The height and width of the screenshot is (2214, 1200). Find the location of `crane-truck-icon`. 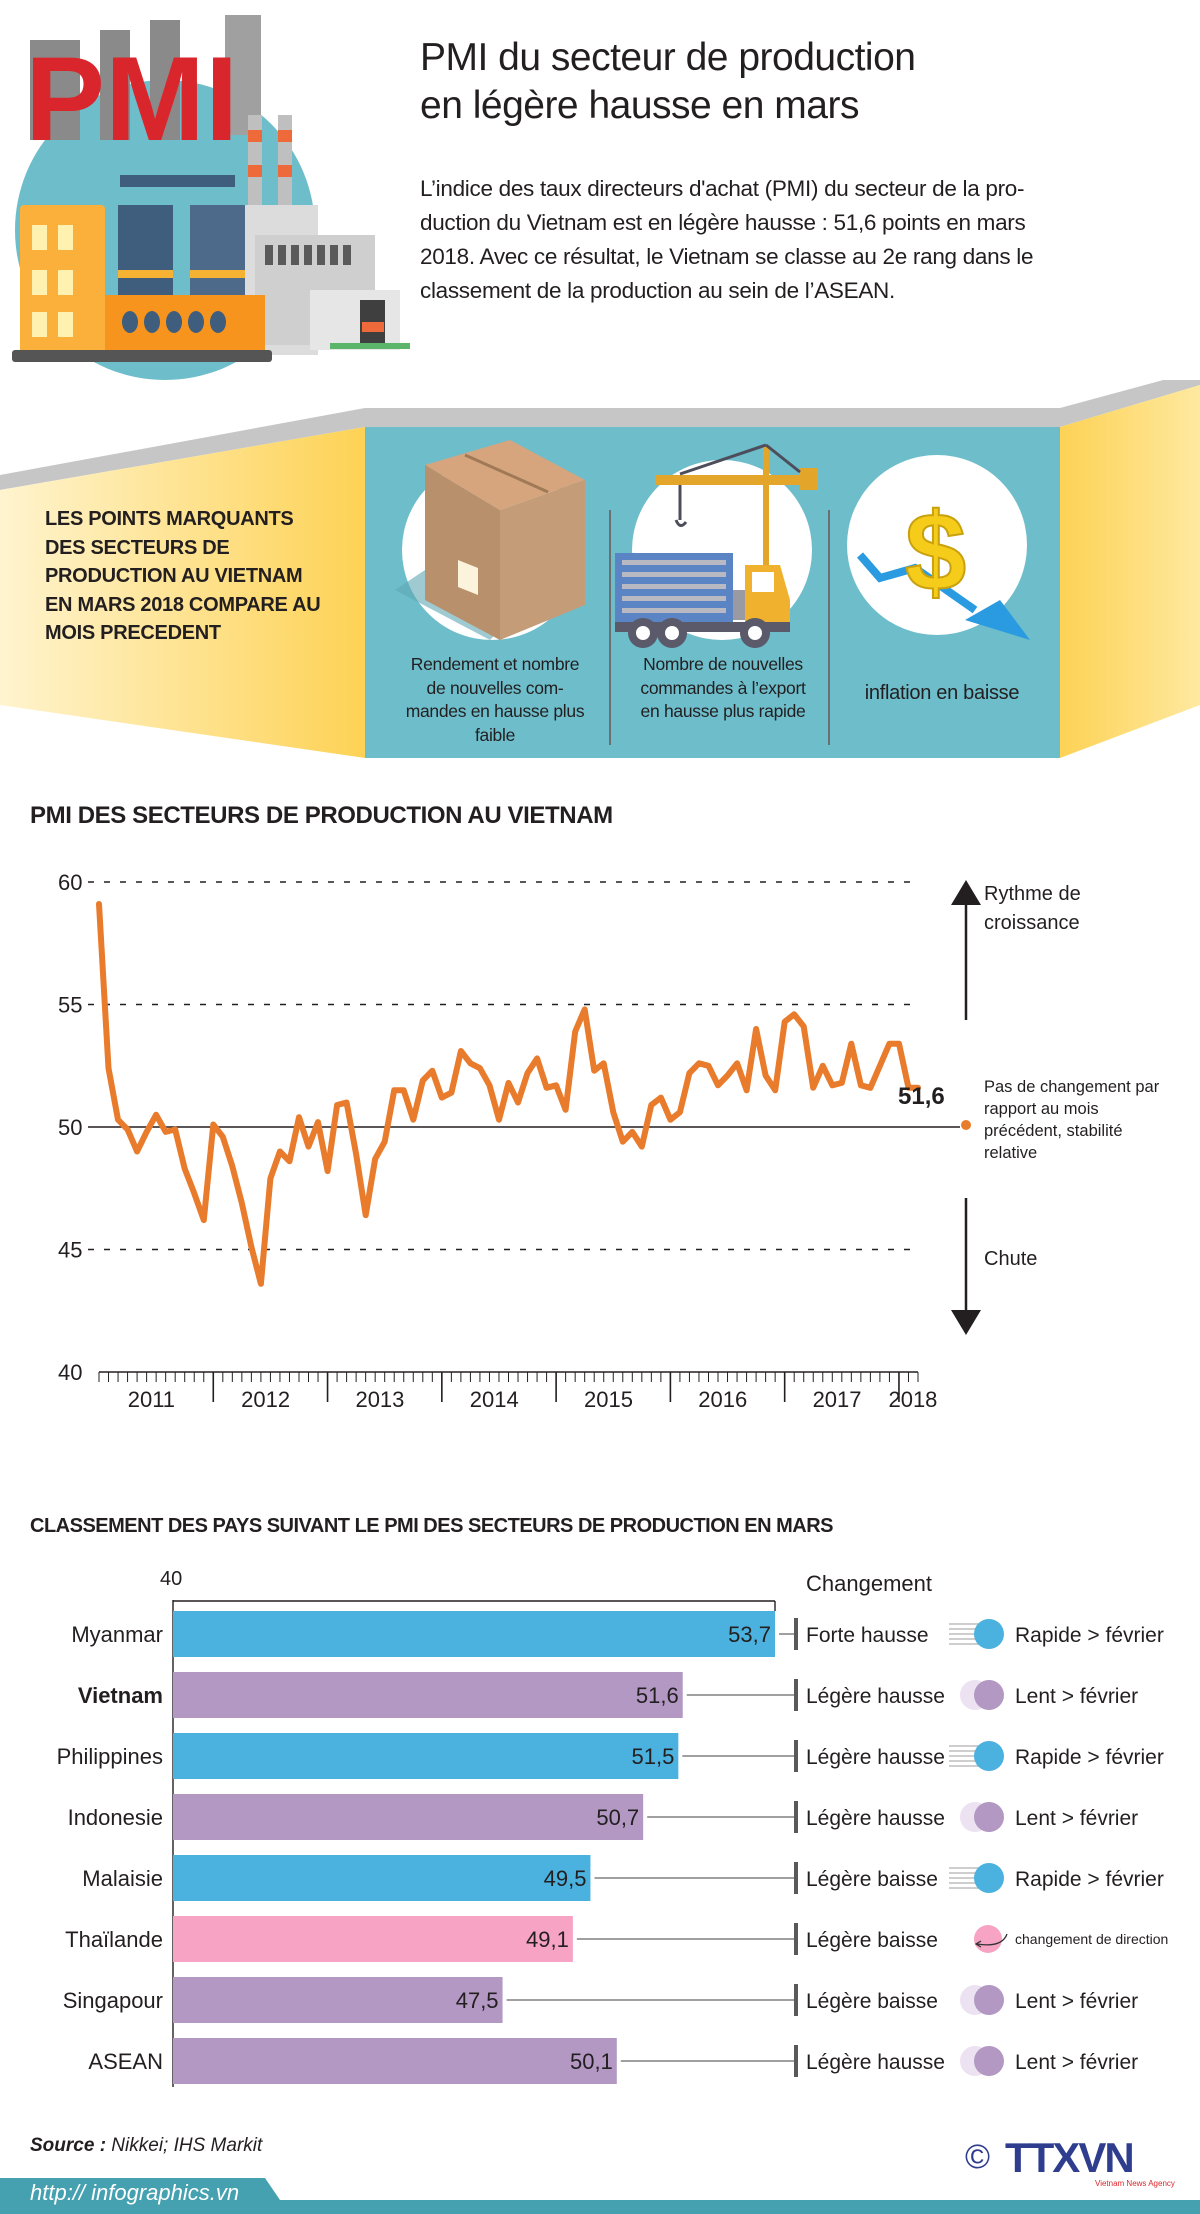

crane-truck-icon is located at coordinates (716, 545).